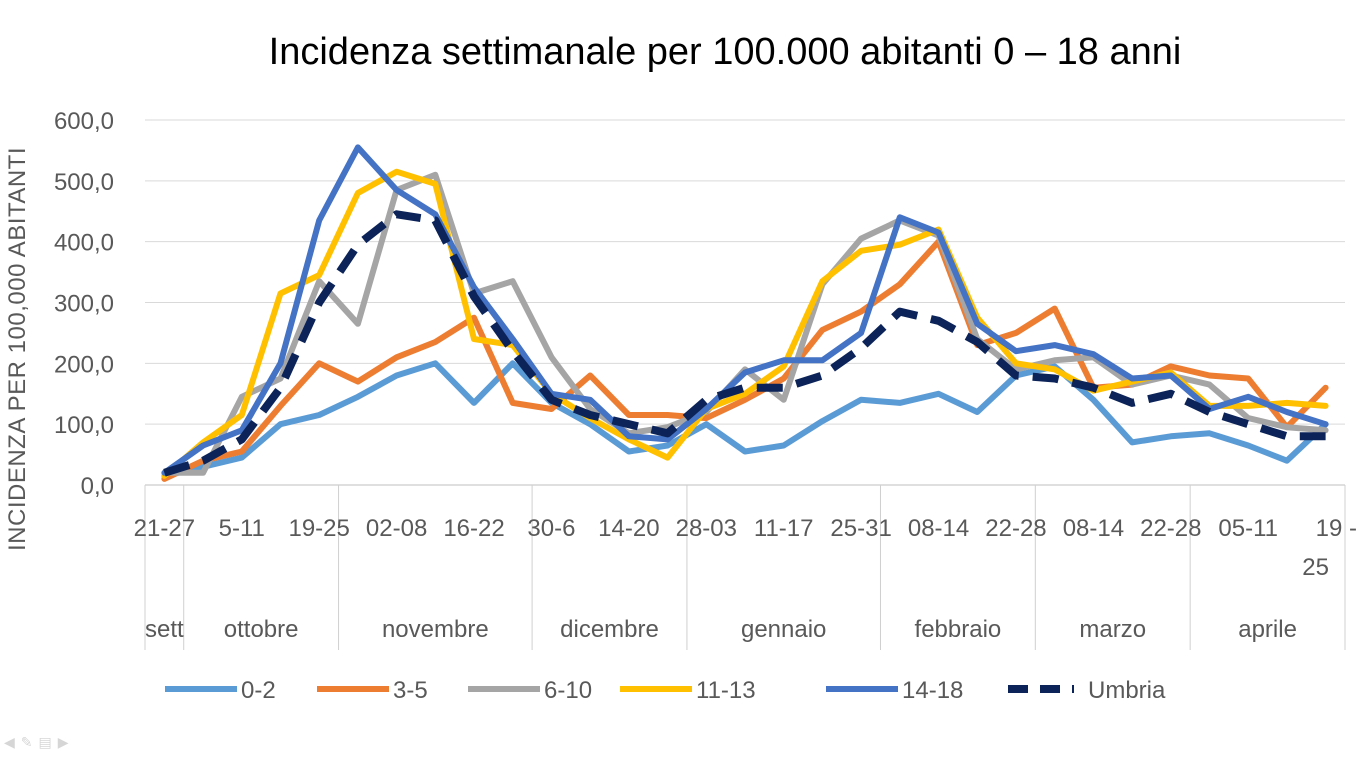 This screenshot has width=1359, height=760. I want to click on x-tick-label: 28-03, so click(706, 528).